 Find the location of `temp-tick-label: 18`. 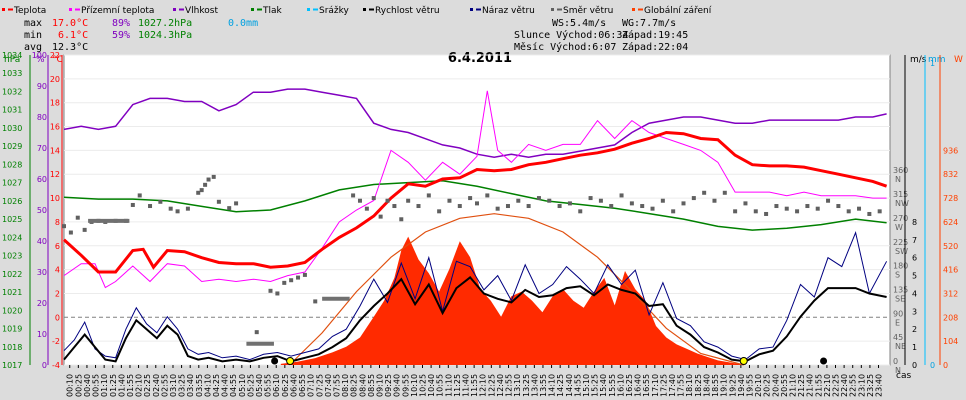

temp-tick-label: 18 is located at coordinates (55, 103).